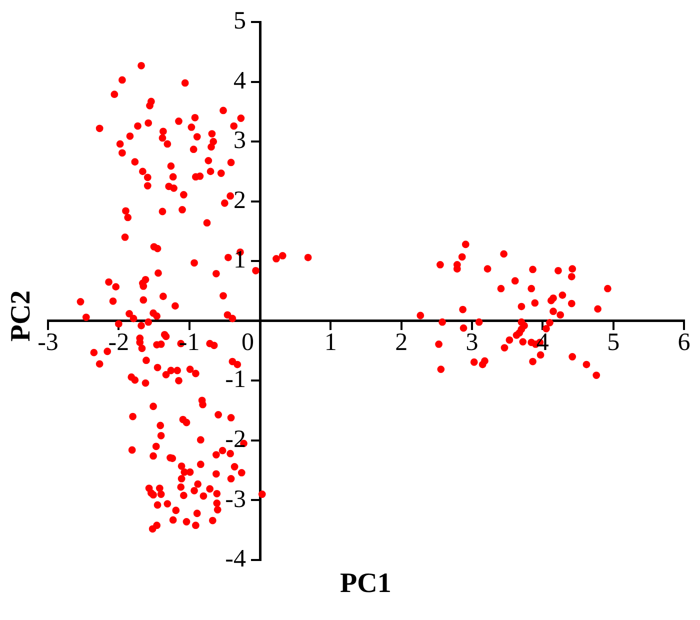 This screenshot has width=700, height=620. Describe the element at coordinates (240, 200) in the screenshot. I see `y-tick-label: 2` at that location.